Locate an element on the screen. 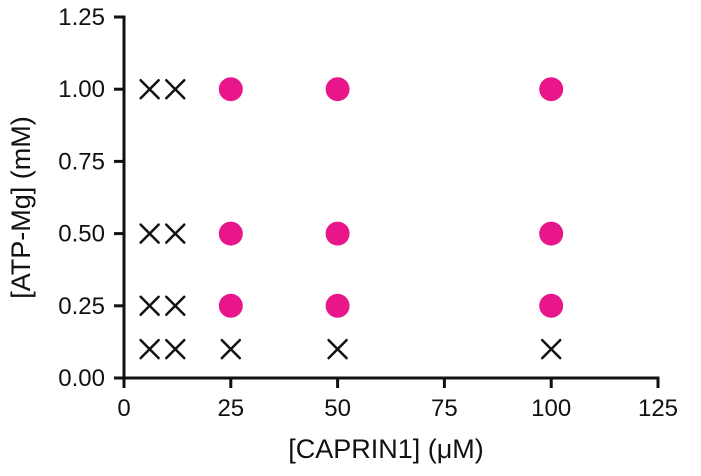  y-tick-label: 1.25 is located at coordinates (81, 17).